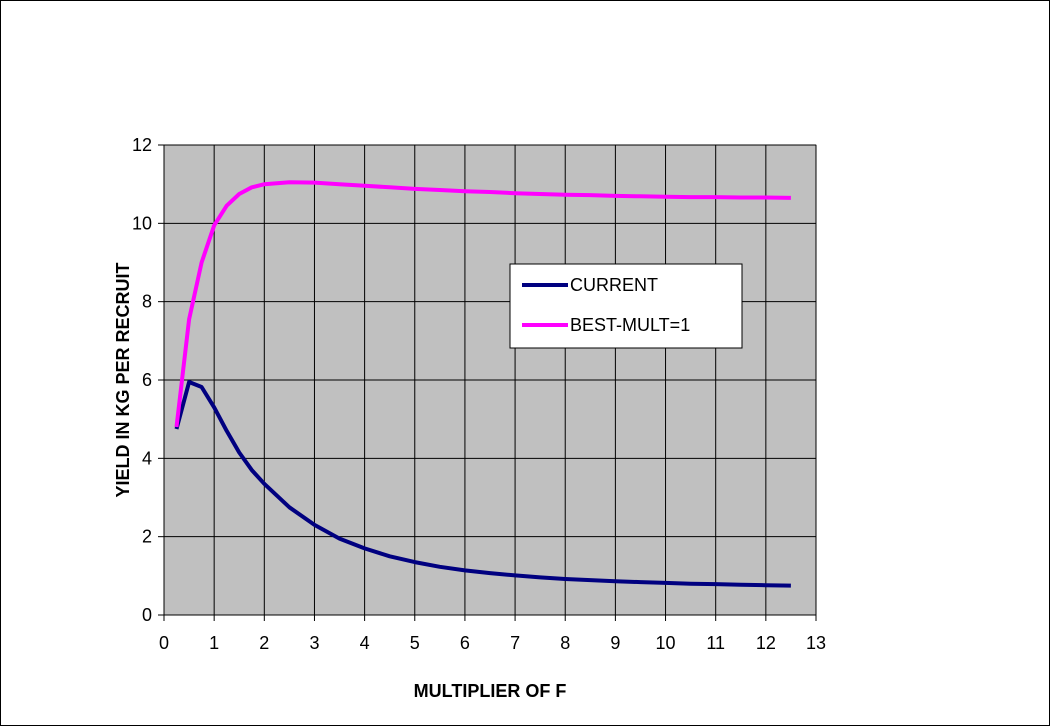  What do you see at coordinates (666, 643) in the screenshot?
I see `x-tick-label: 10` at bounding box center [666, 643].